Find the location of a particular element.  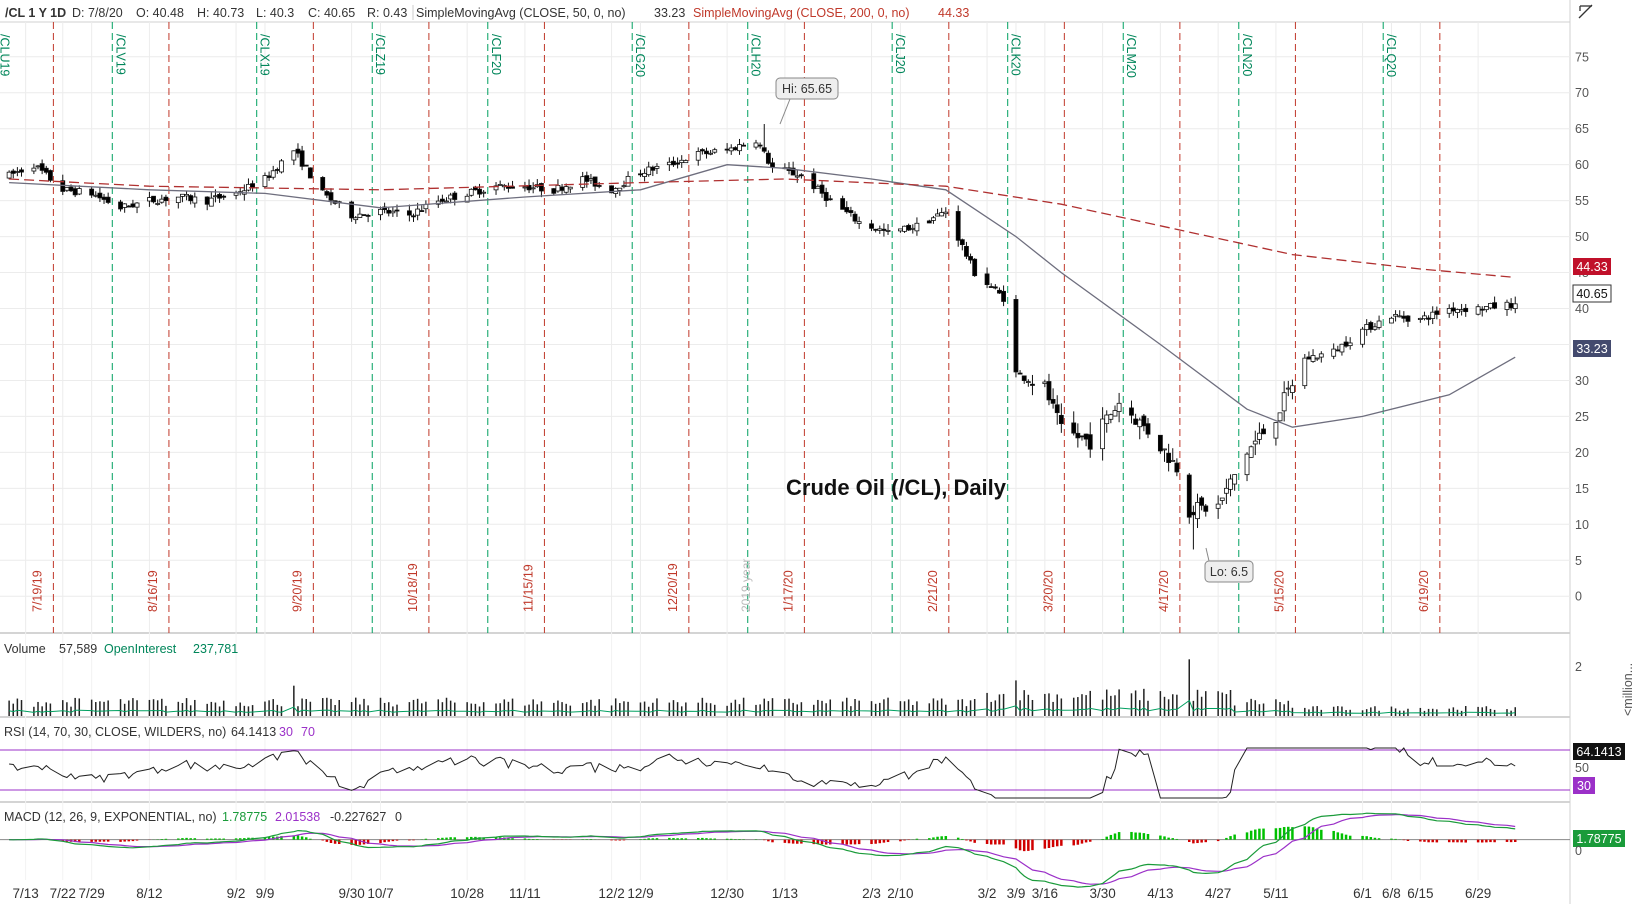

year-marker-label: 2019 year is located at coordinates (746, 585).